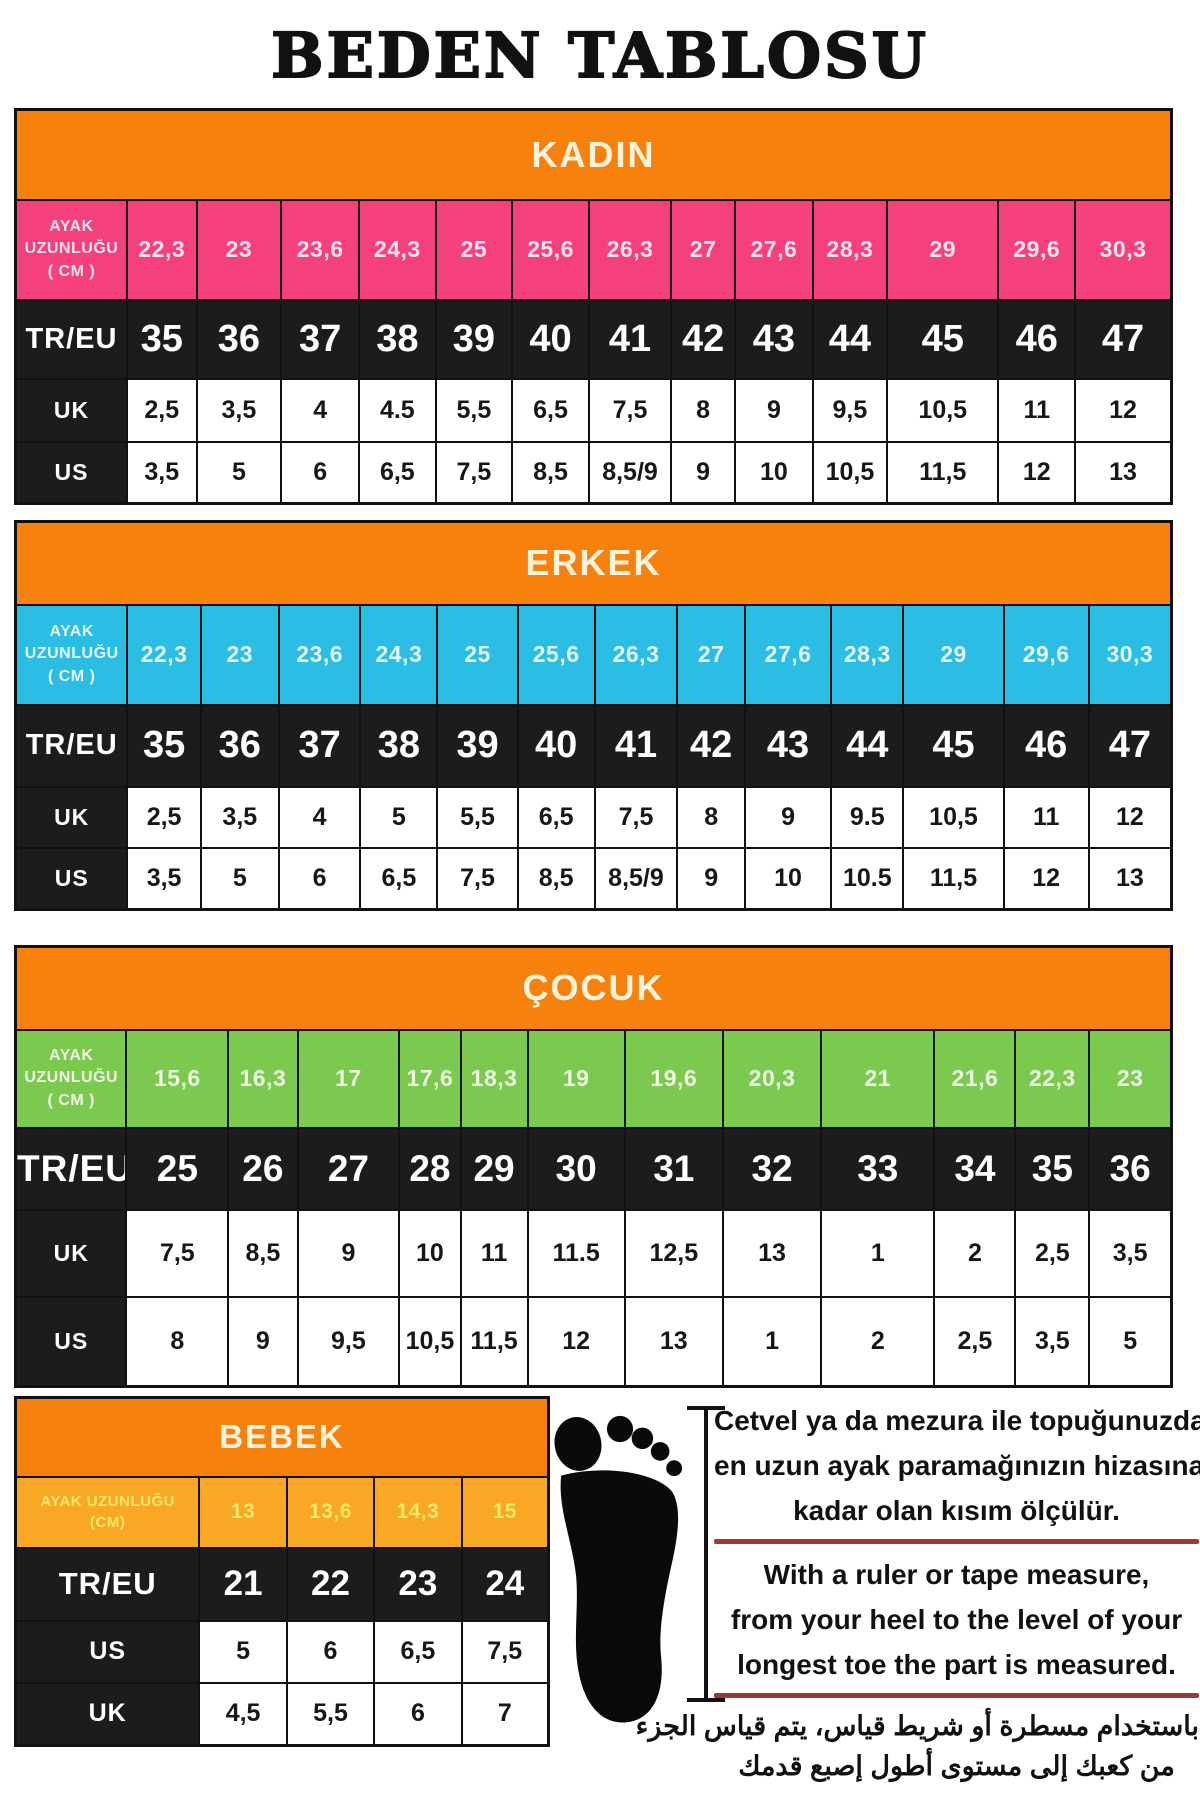 The width and height of the screenshot is (1200, 1816). Describe the element at coordinates (673, 1168) in the screenshot. I see `size-cell: 31` at that location.